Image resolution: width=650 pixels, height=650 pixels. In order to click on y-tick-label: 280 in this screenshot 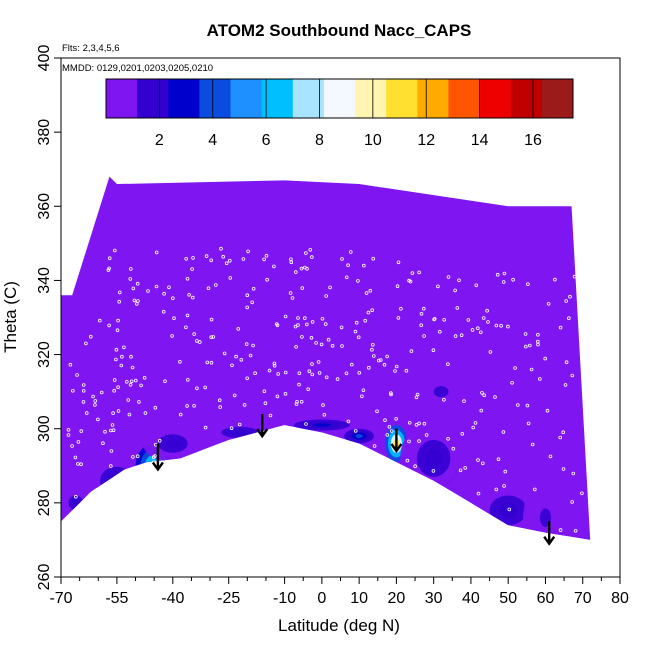, I will do `click(44, 502)`.